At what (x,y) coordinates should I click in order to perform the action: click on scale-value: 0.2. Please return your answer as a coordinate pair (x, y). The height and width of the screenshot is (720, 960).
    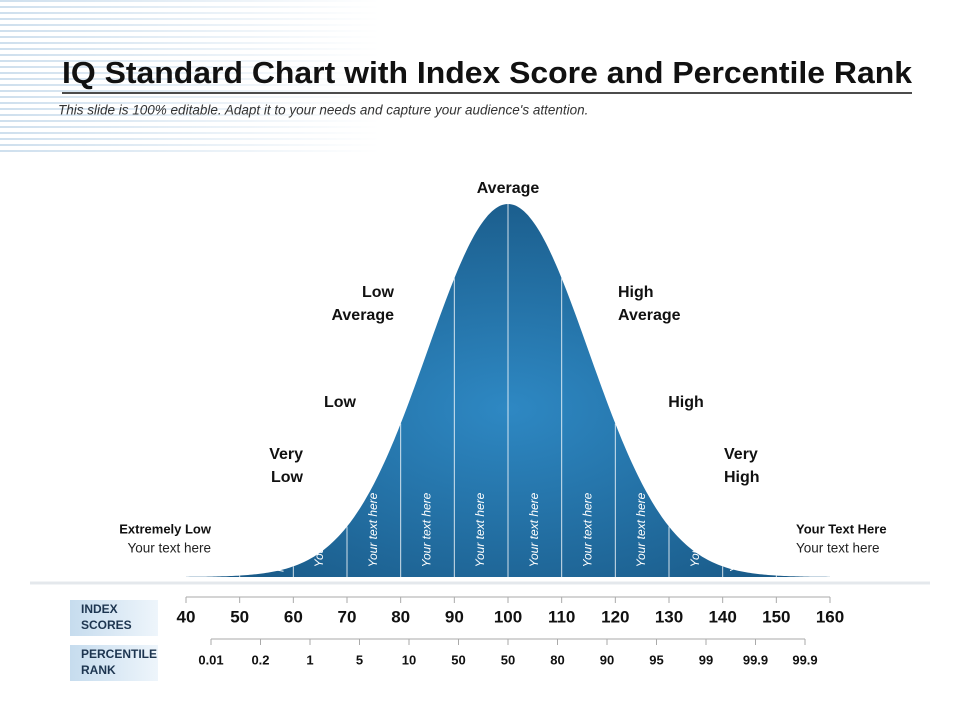
    Looking at the image, I should click on (260, 659).